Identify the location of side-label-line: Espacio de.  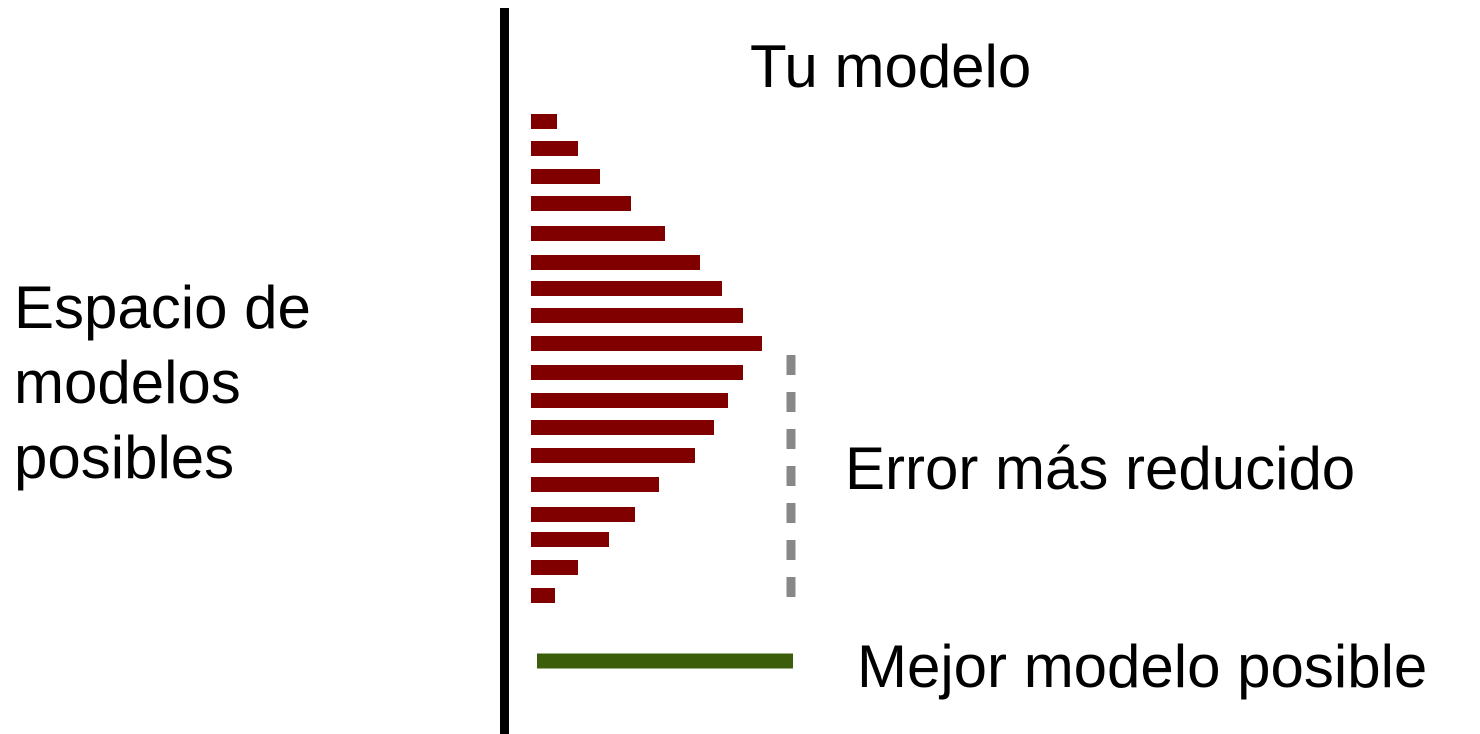
(162, 307).